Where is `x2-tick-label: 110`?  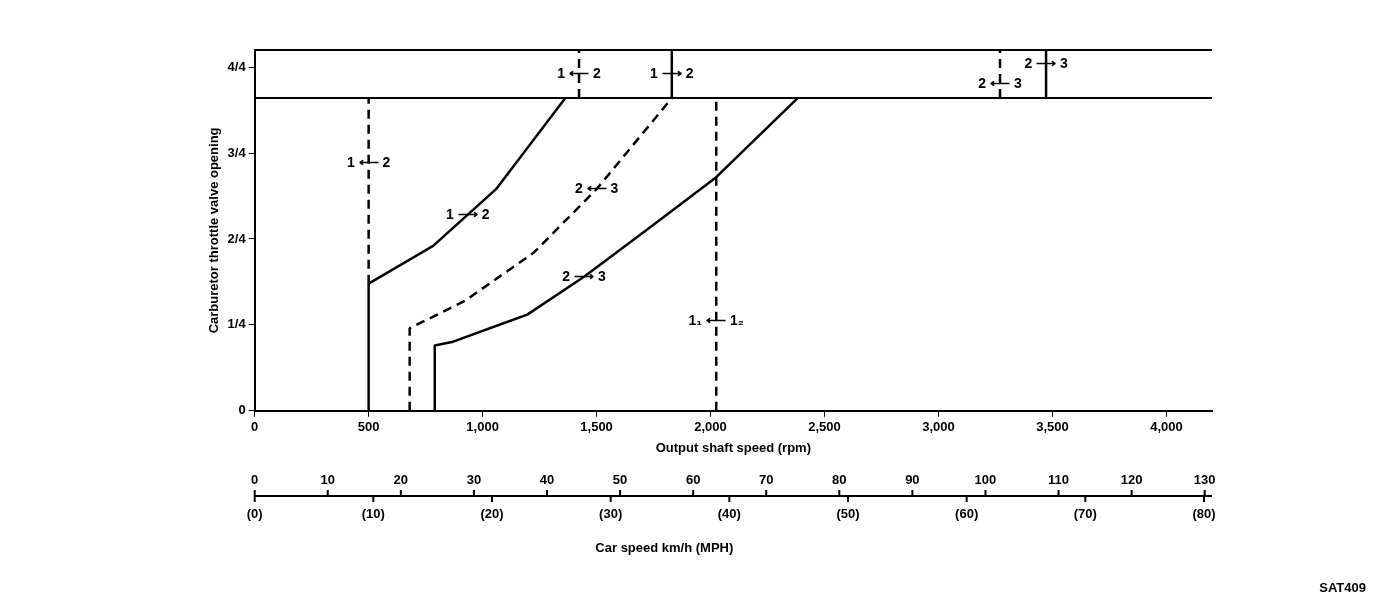
x2-tick-label: 110 is located at coordinates (1059, 479).